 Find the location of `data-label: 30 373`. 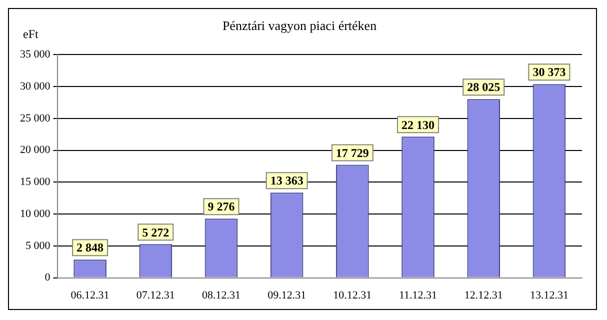

data-label: 30 373 is located at coordinates (549, 72).